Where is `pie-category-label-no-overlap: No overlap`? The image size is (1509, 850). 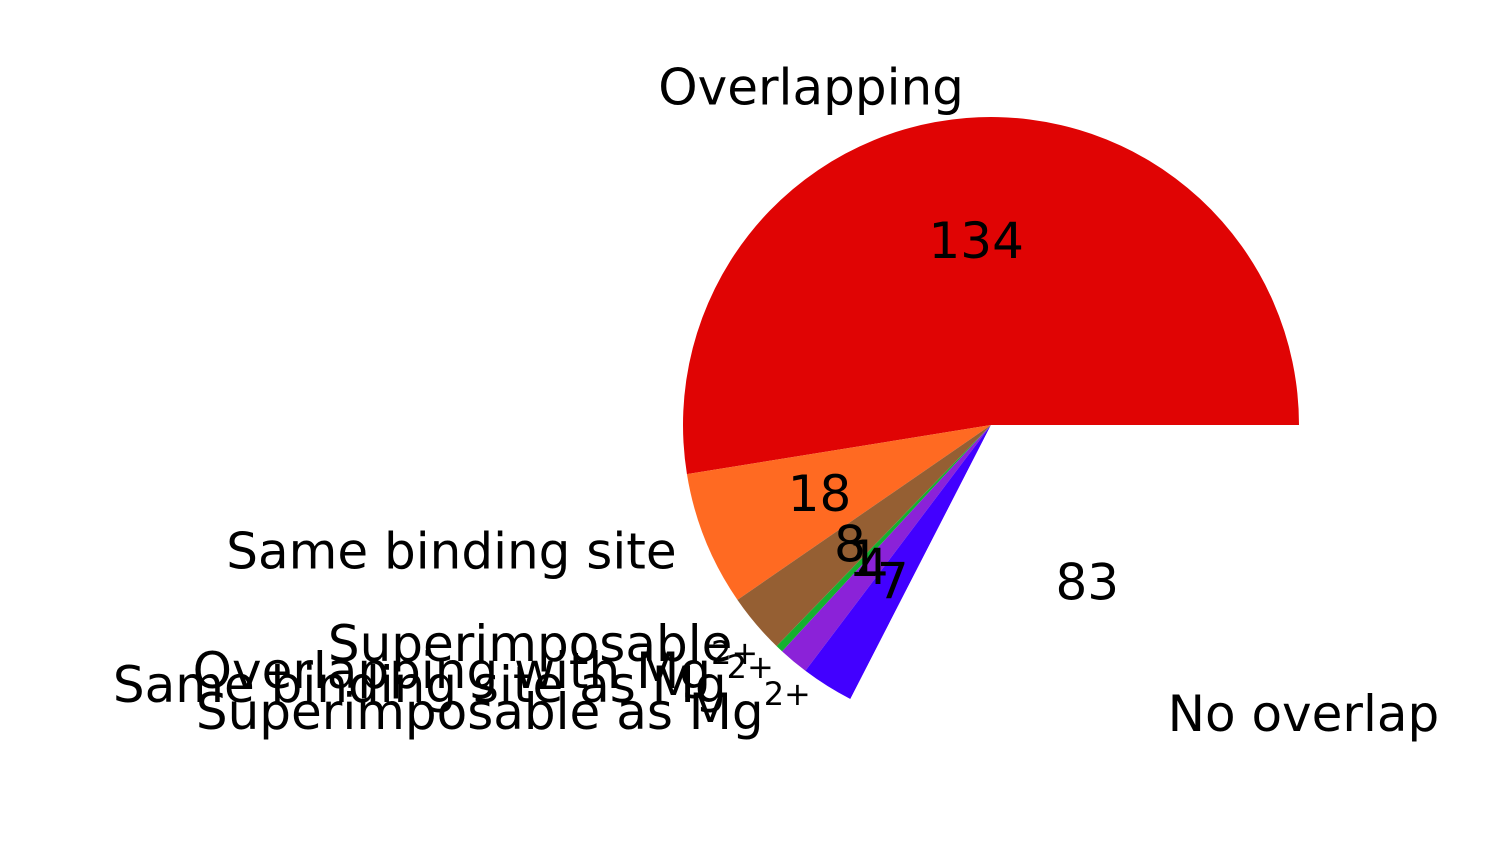 pie-category-label-no-overlap: No overlap is located at coordinates (1304, 714).